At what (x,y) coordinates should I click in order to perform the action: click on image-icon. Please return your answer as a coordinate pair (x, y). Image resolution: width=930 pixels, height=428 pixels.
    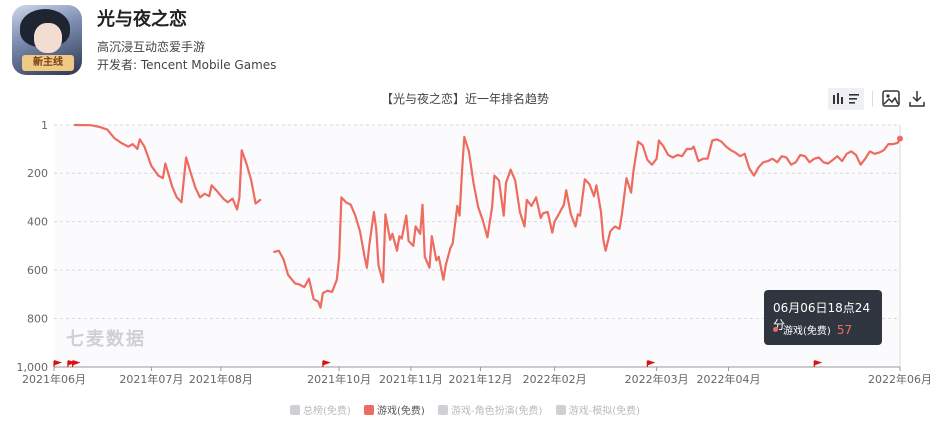
    Looking at the image, I should click on (891, 98).